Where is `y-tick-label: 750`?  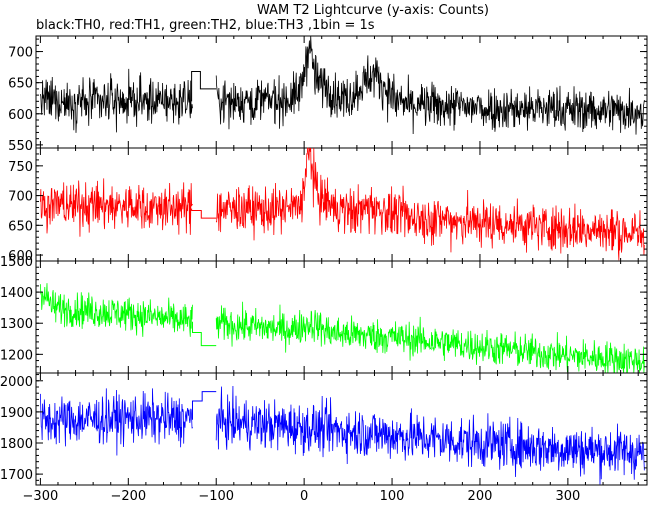
y-tick-label: 750 is located at coordinates (20, 167).